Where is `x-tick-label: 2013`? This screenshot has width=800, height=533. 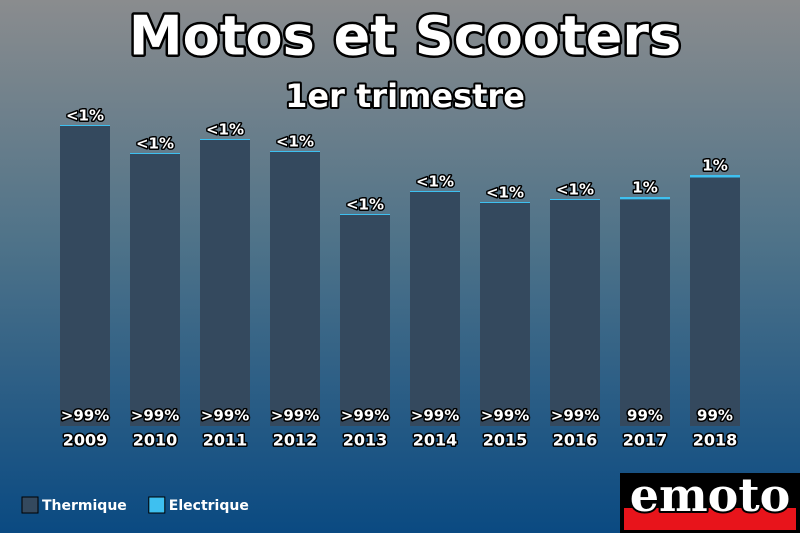
x-tick-label: 2013 is located at coordinates (365, 440).